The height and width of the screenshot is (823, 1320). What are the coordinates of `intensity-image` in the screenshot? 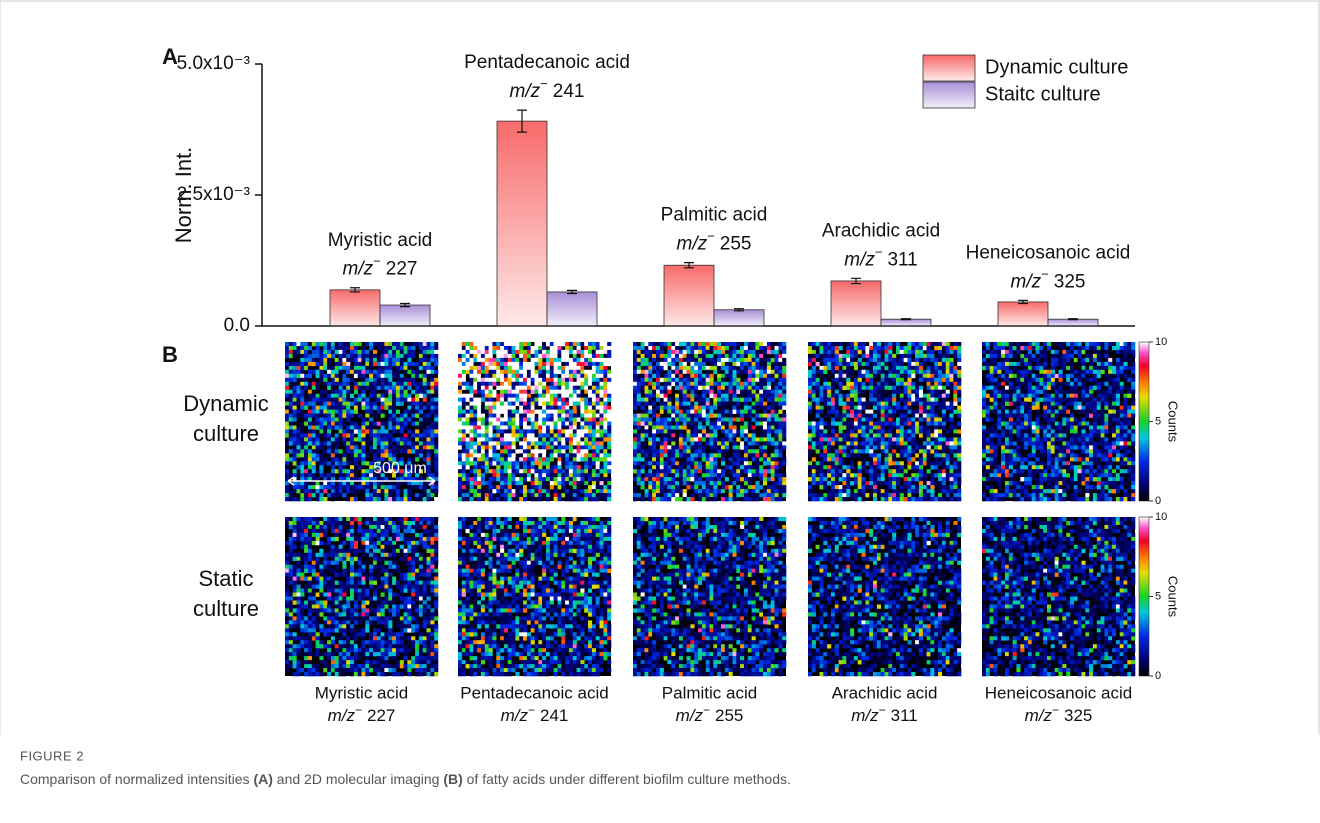 It's located at (534, 421).